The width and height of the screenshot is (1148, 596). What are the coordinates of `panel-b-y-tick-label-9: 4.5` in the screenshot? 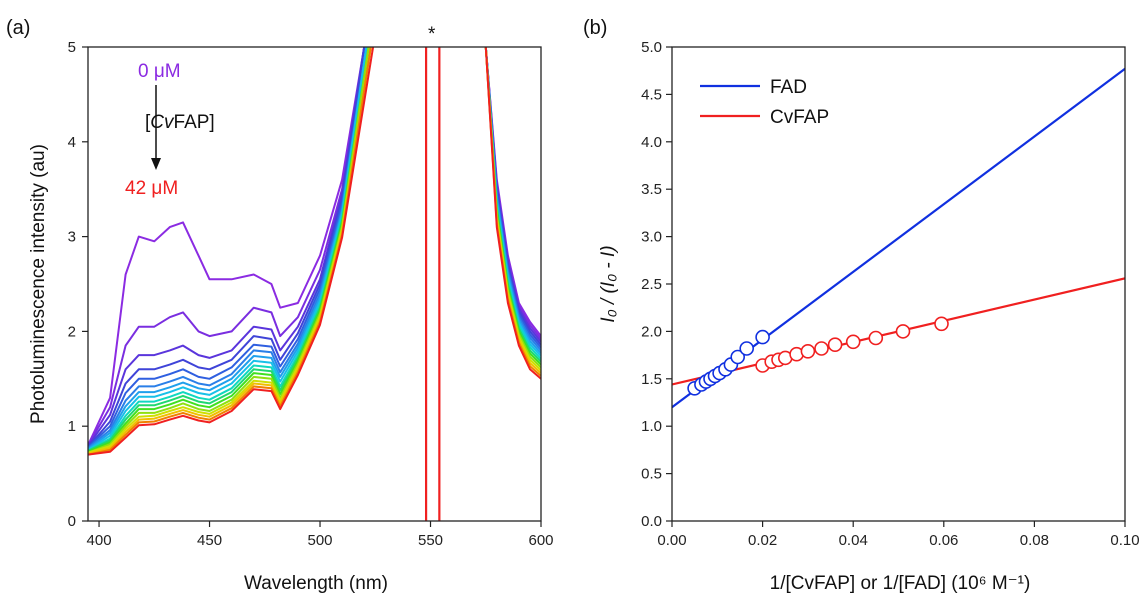 It's located at (651, 94).